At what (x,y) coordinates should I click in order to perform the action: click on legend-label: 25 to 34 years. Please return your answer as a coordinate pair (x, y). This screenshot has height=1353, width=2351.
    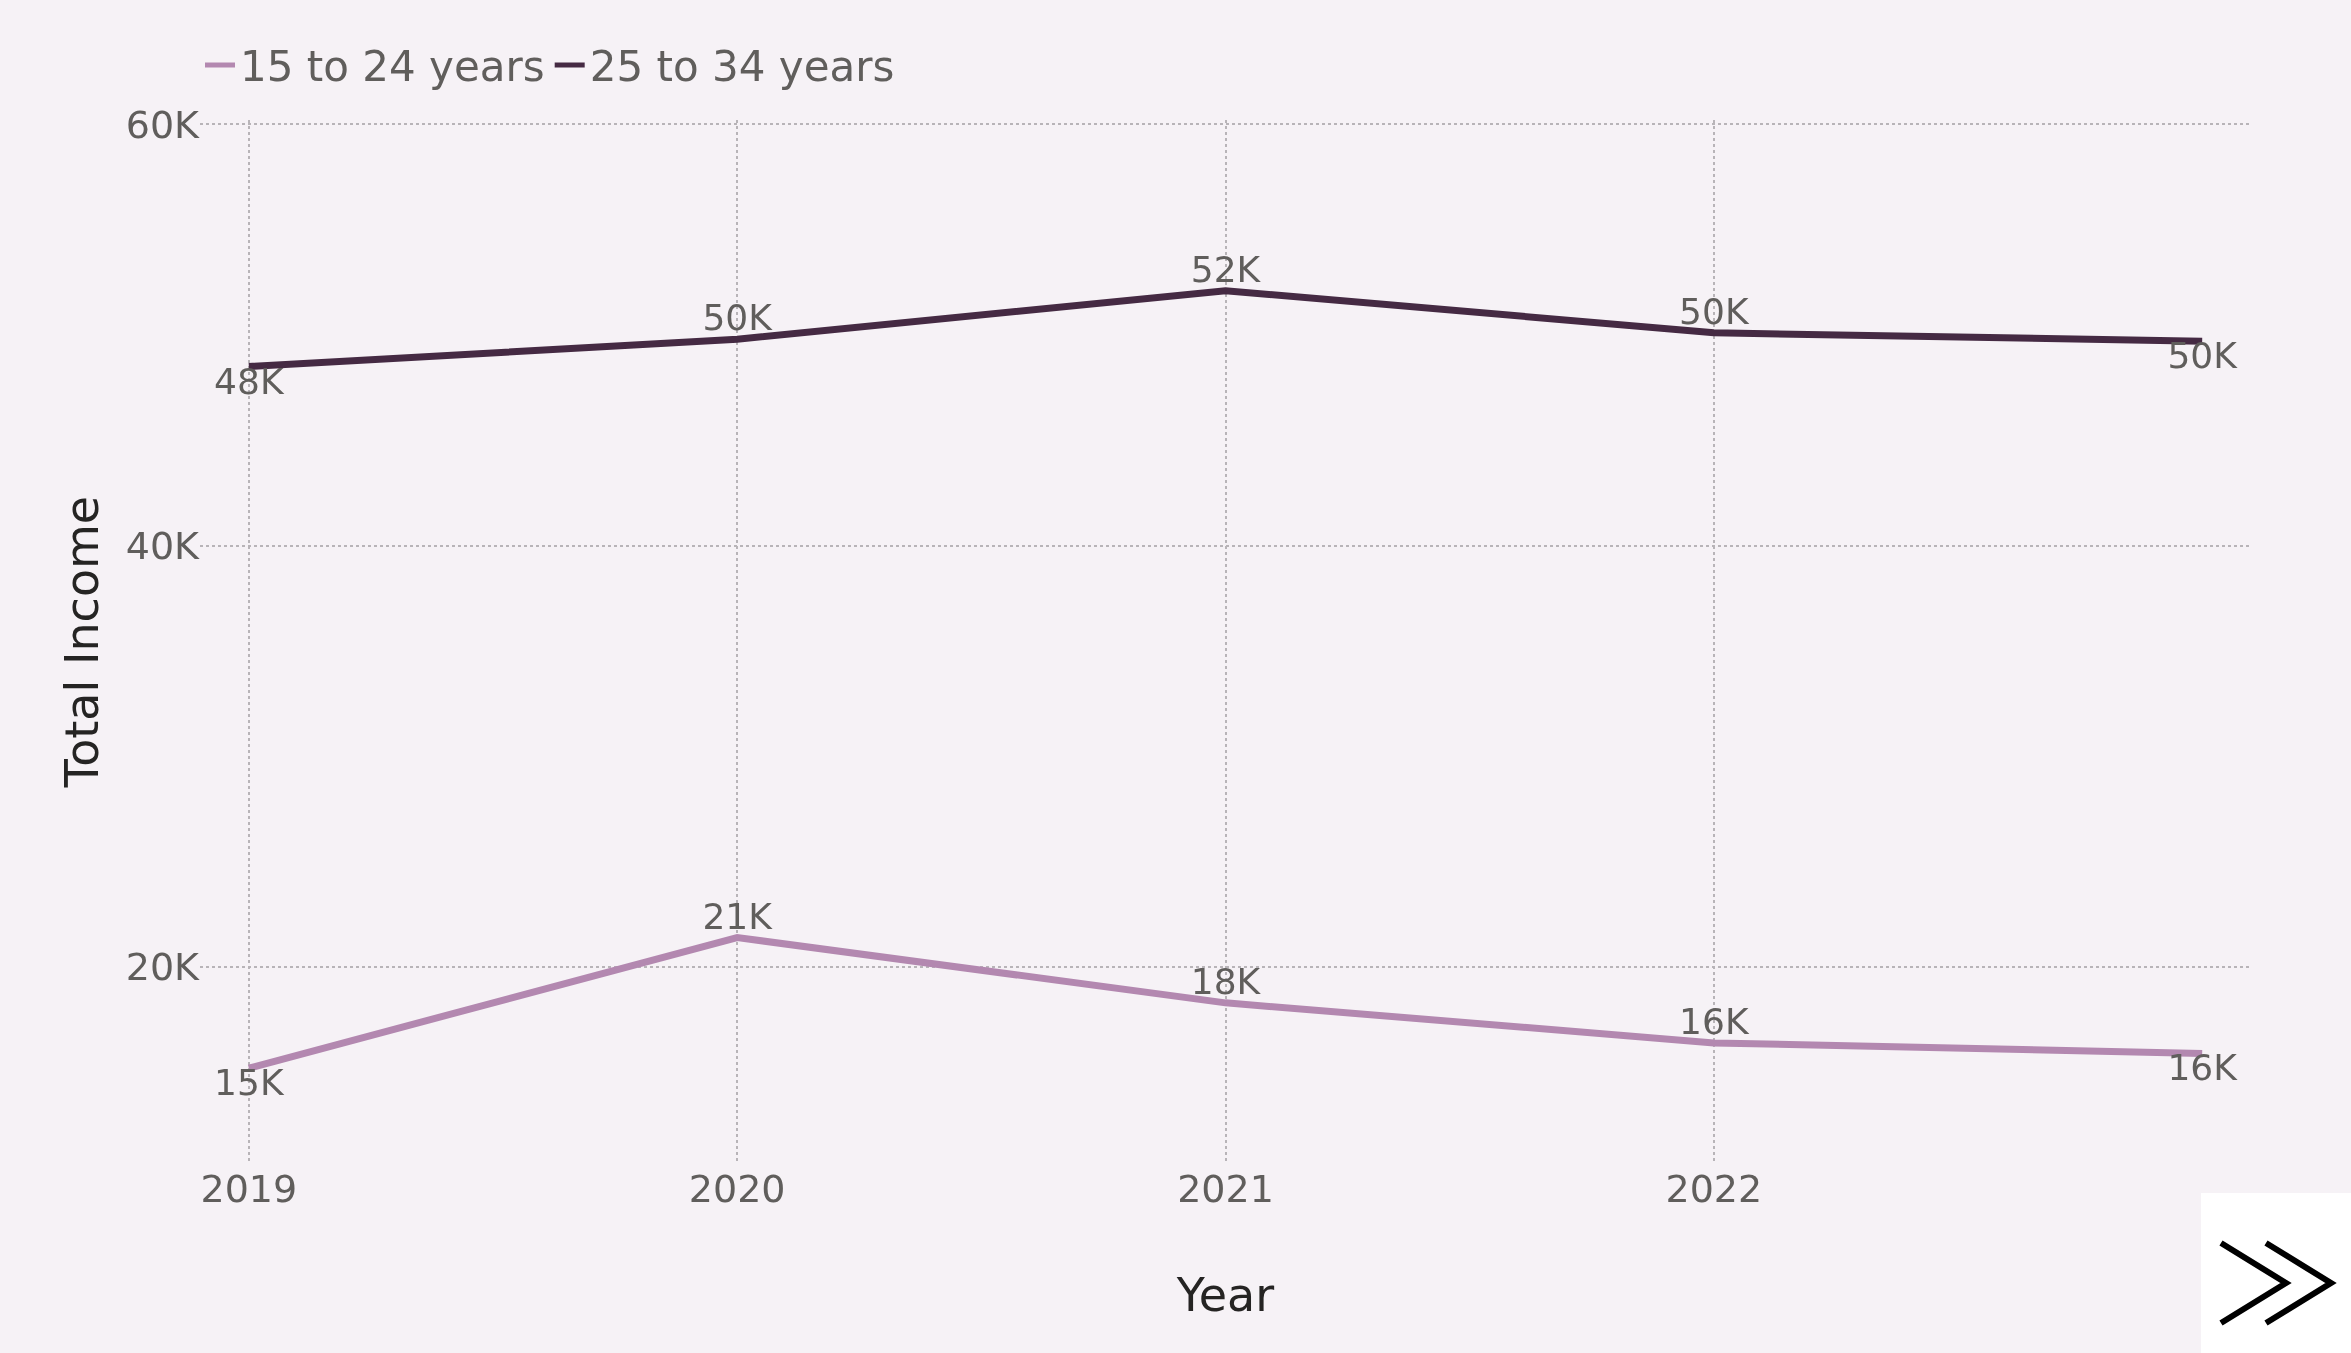
    Looking at the image, I should click on (742, 67).